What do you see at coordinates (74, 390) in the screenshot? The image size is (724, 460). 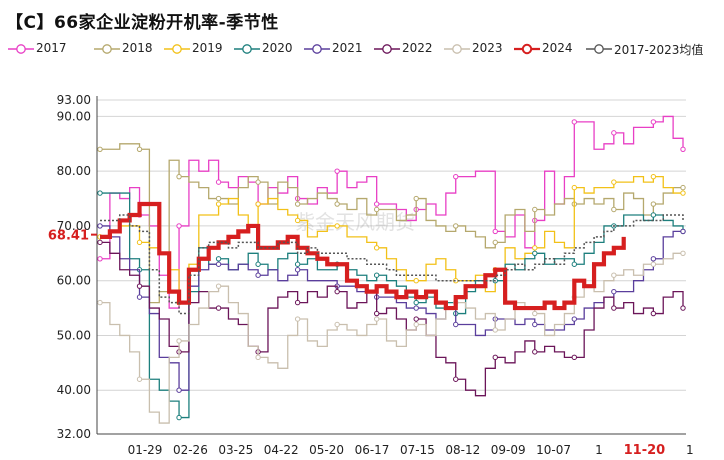 I see `y-tick-label: 40.00` at bounding box center [74, 390].